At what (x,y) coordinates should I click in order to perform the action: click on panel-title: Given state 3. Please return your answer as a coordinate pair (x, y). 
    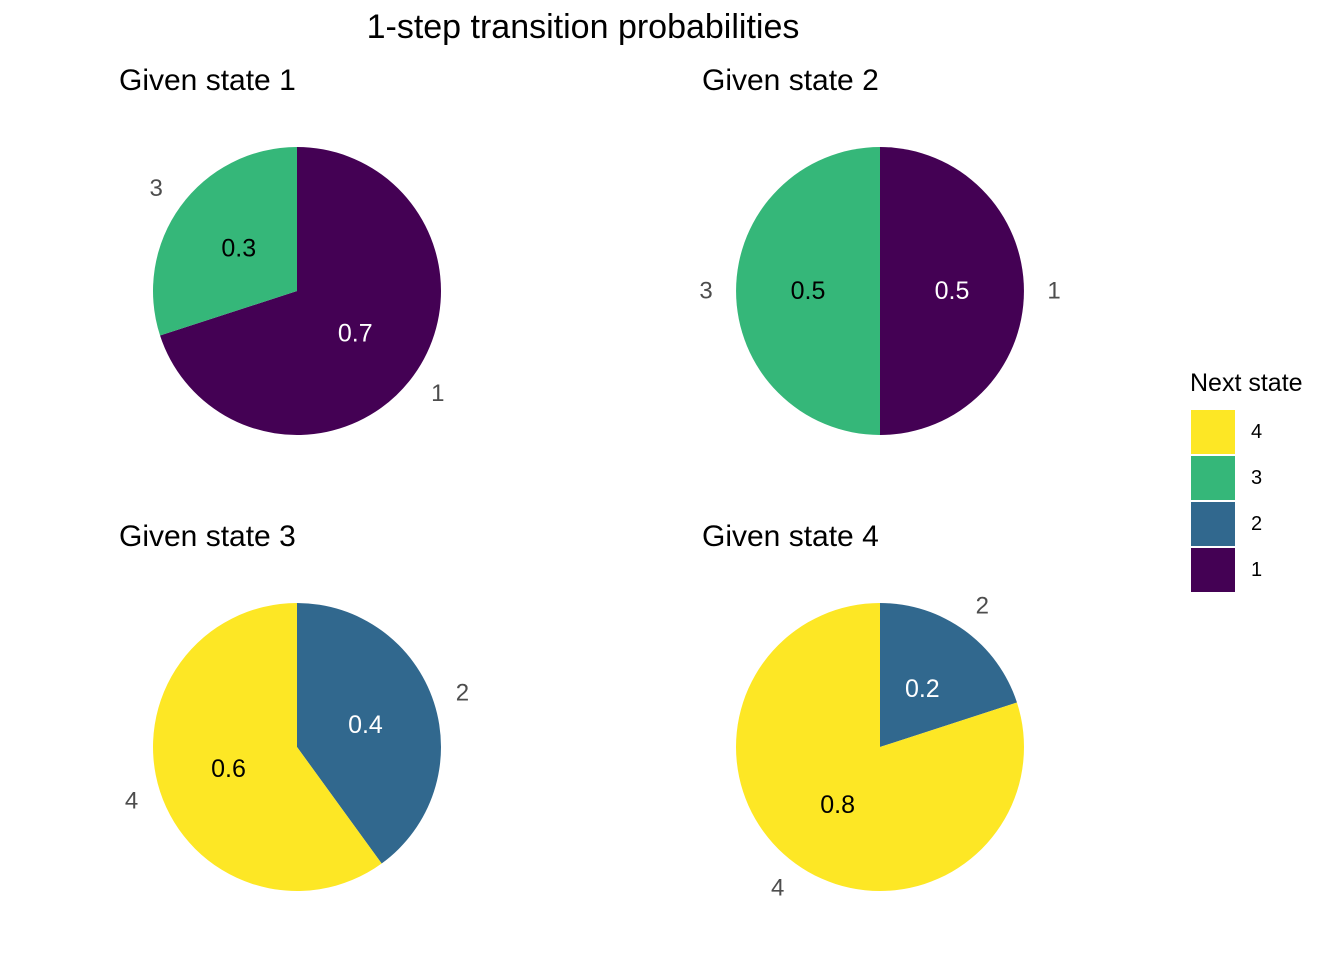
    Looking at the image, I should click on (207, 536).